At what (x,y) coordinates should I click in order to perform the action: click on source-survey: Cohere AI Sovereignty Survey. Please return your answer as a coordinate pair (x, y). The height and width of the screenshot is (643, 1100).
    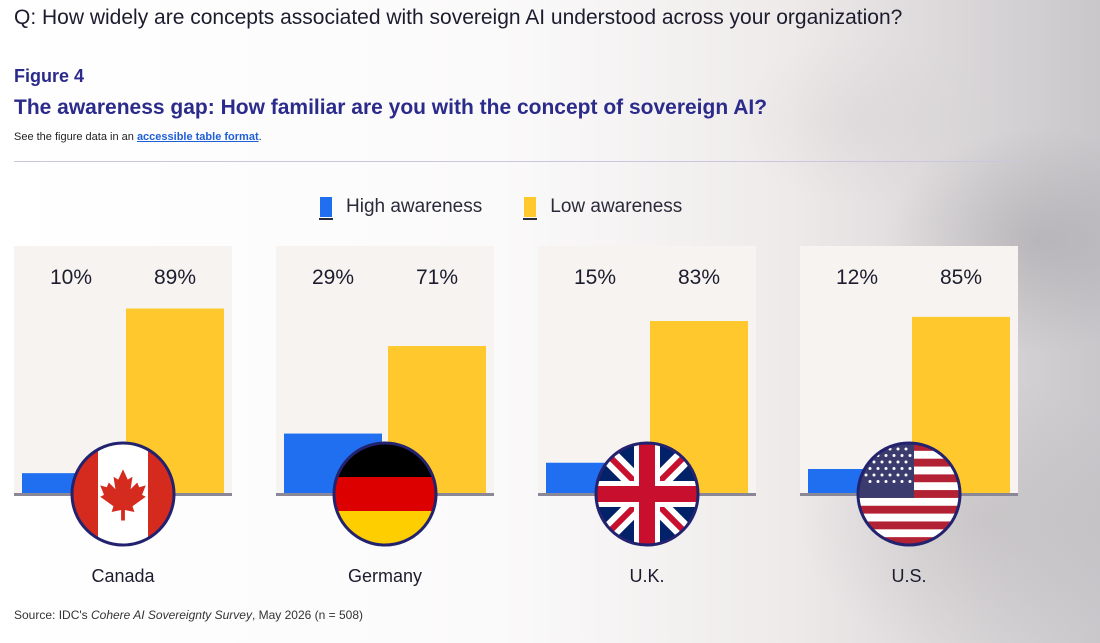
    Looking at the image, I should click on (171, 615).